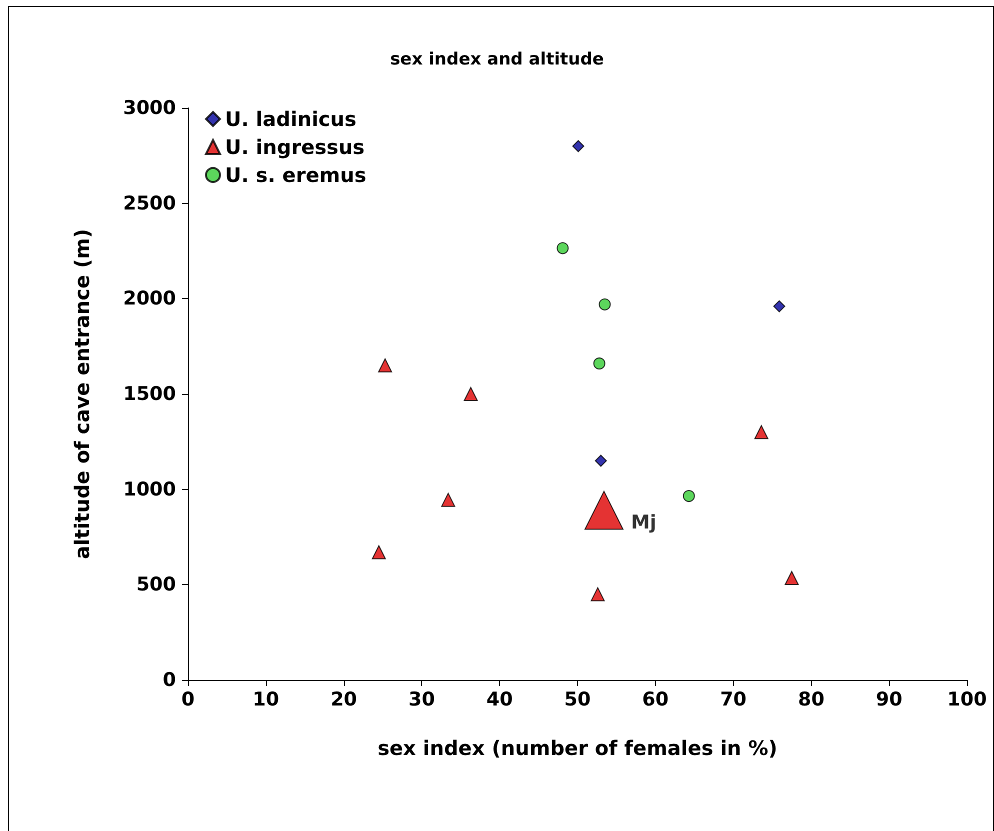 This screenshot has width=994, height=831. What do you see at coordinates (889, 699) in the screenshot?
I see `x-tick-label: 90` at bounding box center [889, 699].